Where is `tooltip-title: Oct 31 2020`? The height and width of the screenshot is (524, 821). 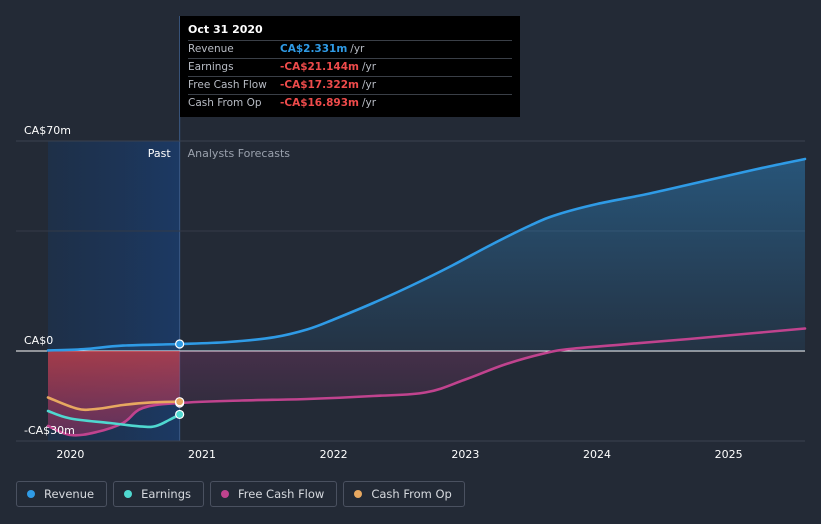
tooltip-title: Oct 31 2020 is located at coordinates (225, 29).